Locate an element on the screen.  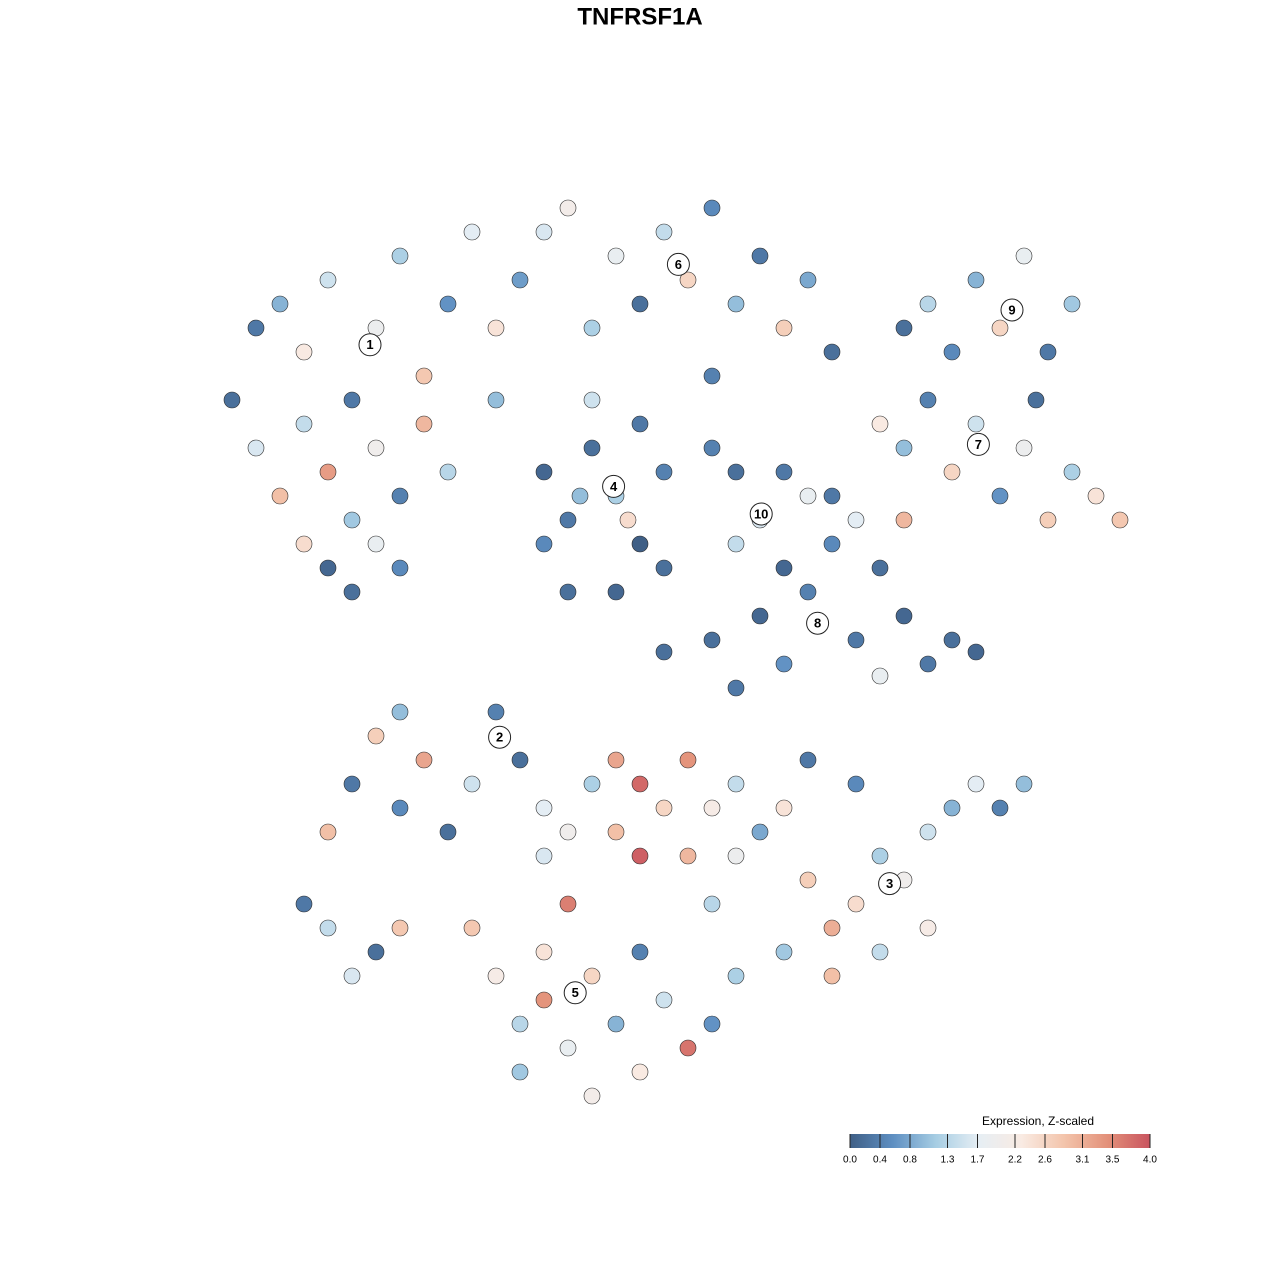
colorbar-tick-label: 1.3 is located at coordinates (948, 1160).